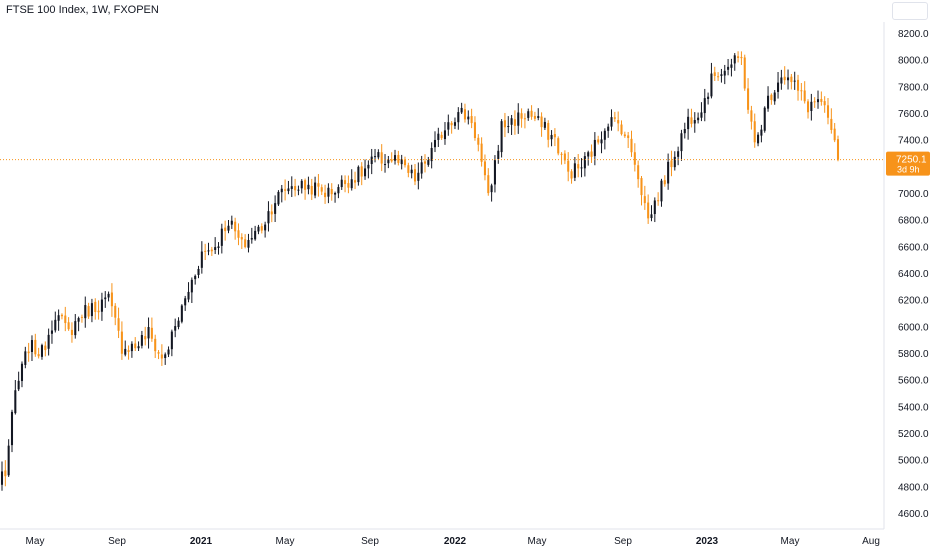 Image resolution: width=932 pixels, height=550 pixels. Describe the element at coordinates (913, 141) in the screenshot. I see `y-tick-label: 7400.0` at that location.